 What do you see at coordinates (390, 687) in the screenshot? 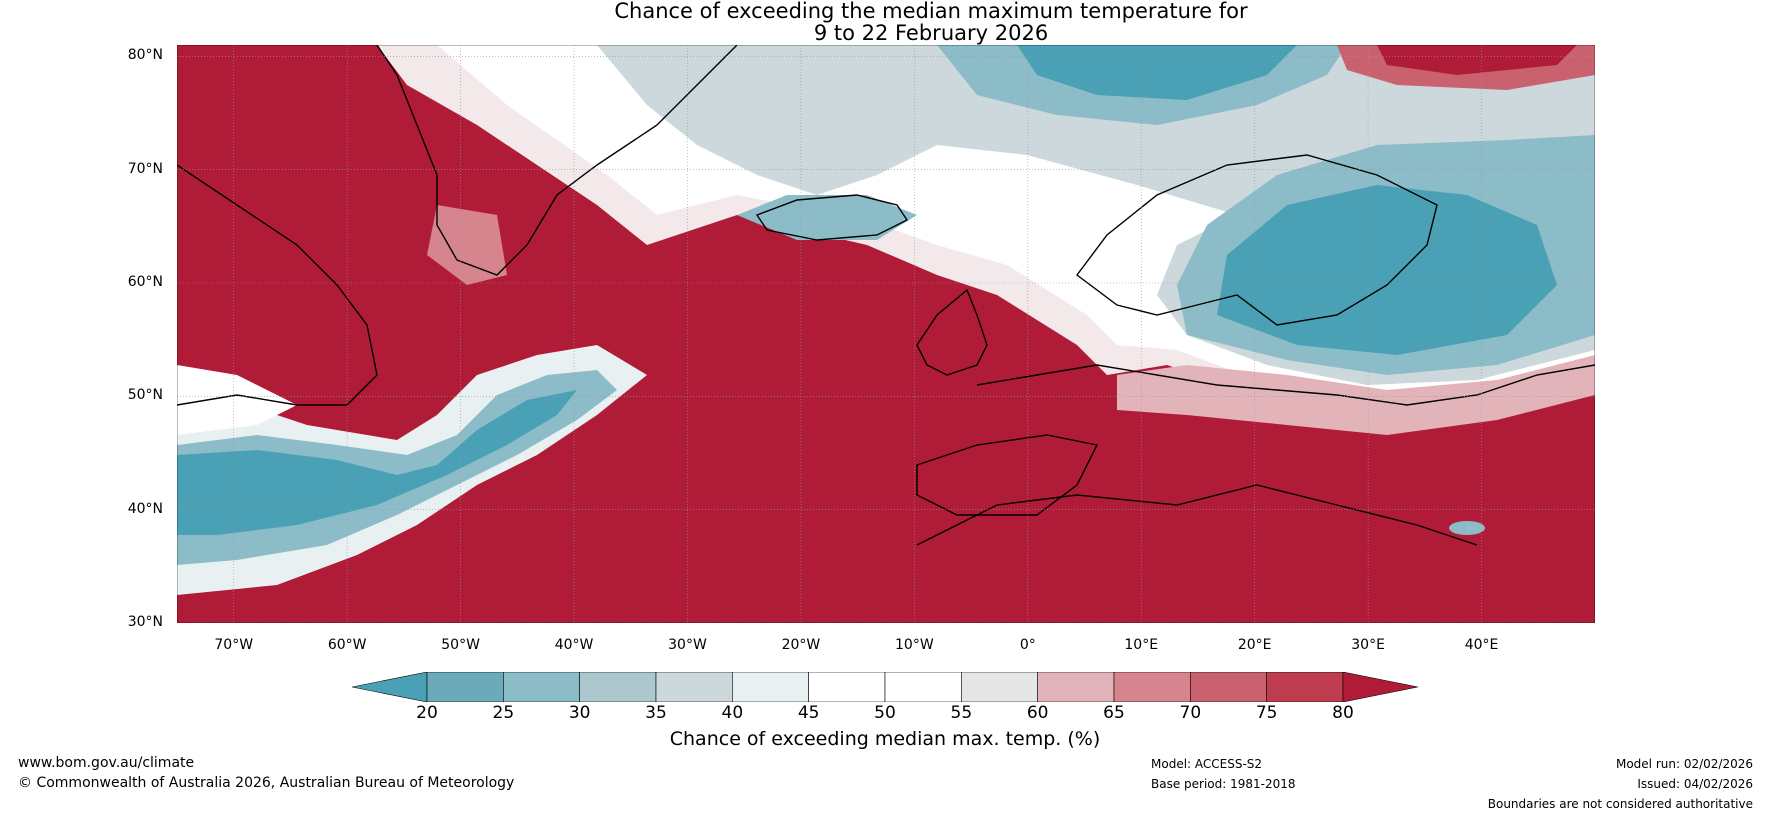
I see `colorbar-extension-low` at bounding box center [390, 687].